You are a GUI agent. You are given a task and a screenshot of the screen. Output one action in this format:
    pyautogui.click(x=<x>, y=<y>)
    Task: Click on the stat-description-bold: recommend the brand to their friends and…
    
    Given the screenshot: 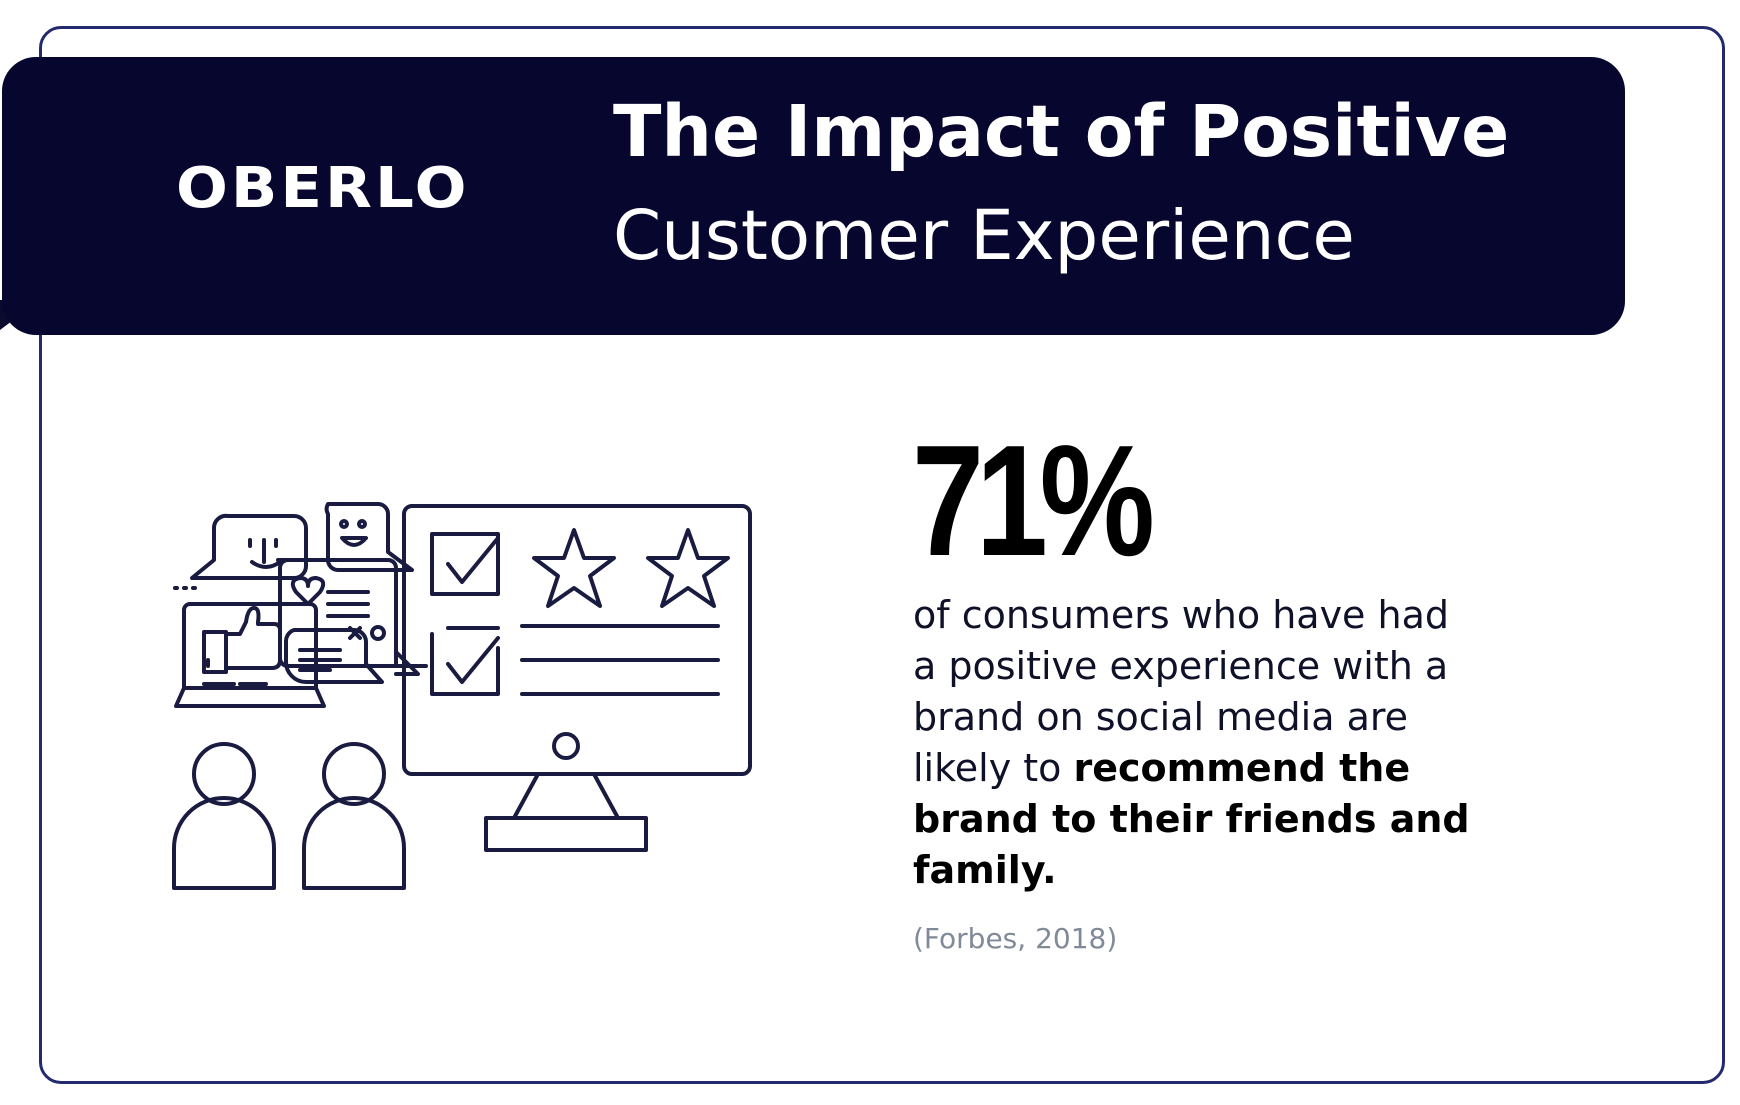 What is the action you would take?
    pyautogui.click(x=1191, y=819)
    